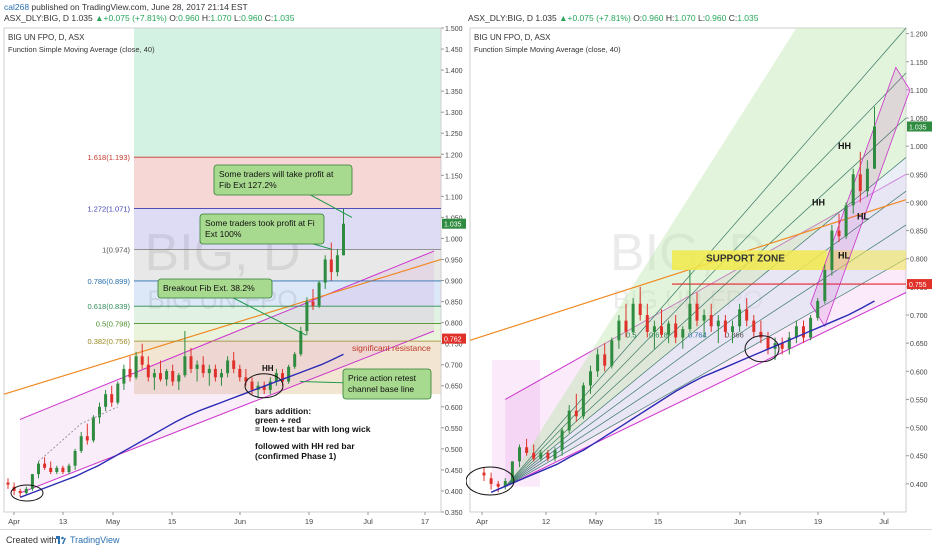 The width and height of the screenshot is (932, 551). What do you see at coordinates (252, 18) in the screenshot?
I see `low-left: 0.960` at bounding box center [252, 18].